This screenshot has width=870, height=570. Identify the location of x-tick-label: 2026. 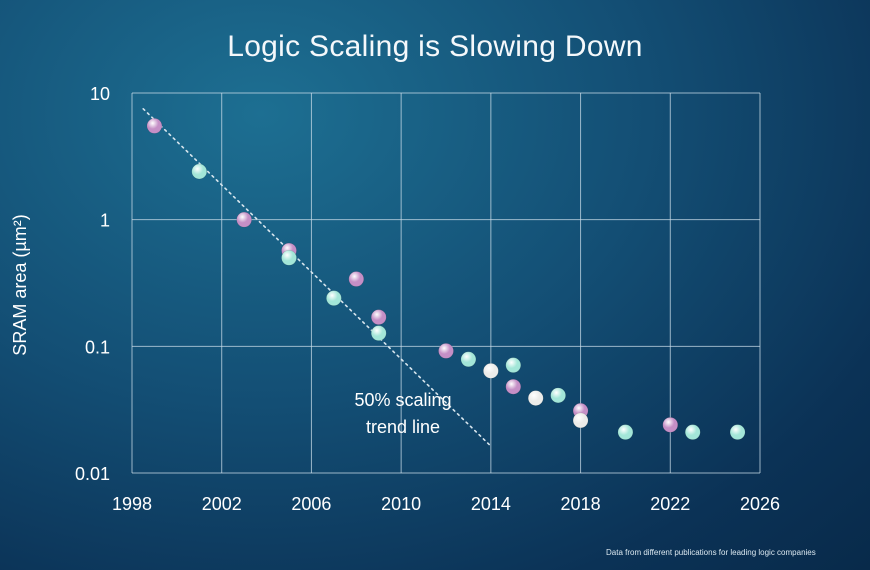
(760, 504).